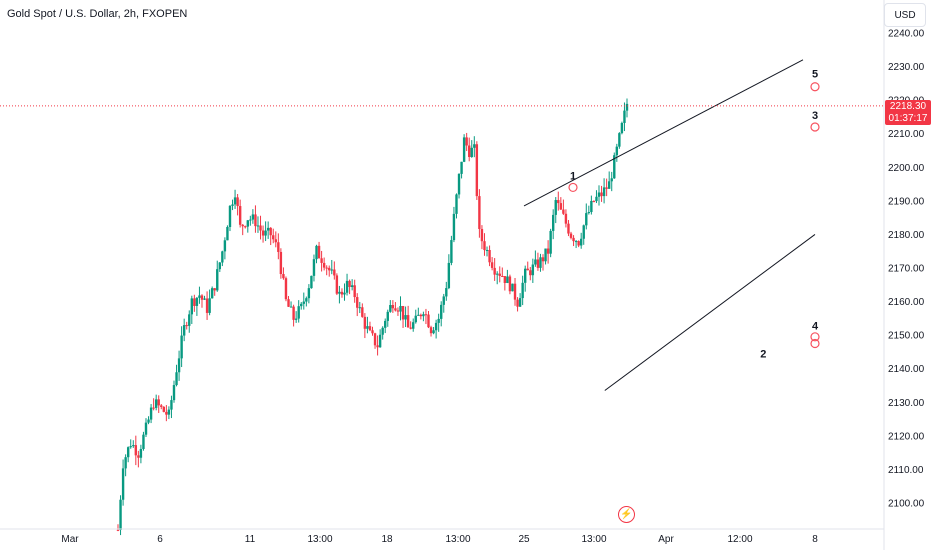 The height and width of the screenshot is (550, 932). What do you see at coordinates (815, 327) in the screenshot?
I see `wave-label: 4` at bounding box center [815, 327].